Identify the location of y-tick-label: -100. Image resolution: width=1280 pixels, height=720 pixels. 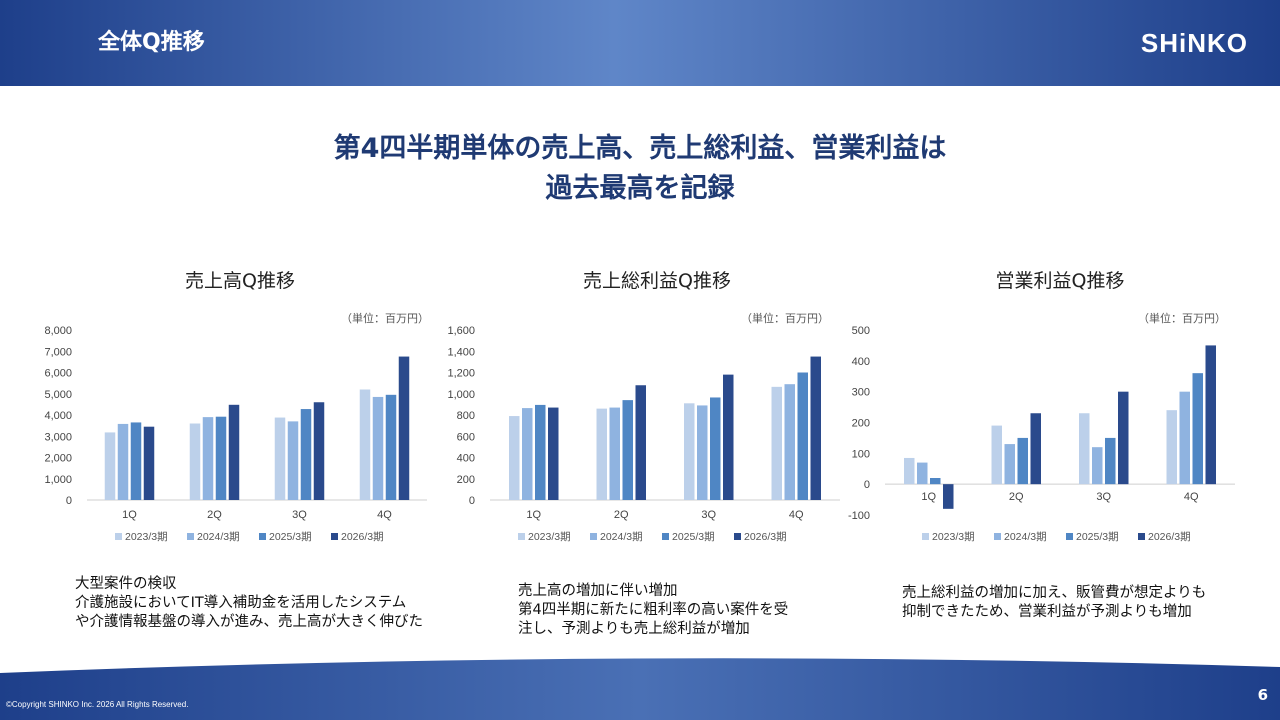
(859, 516).